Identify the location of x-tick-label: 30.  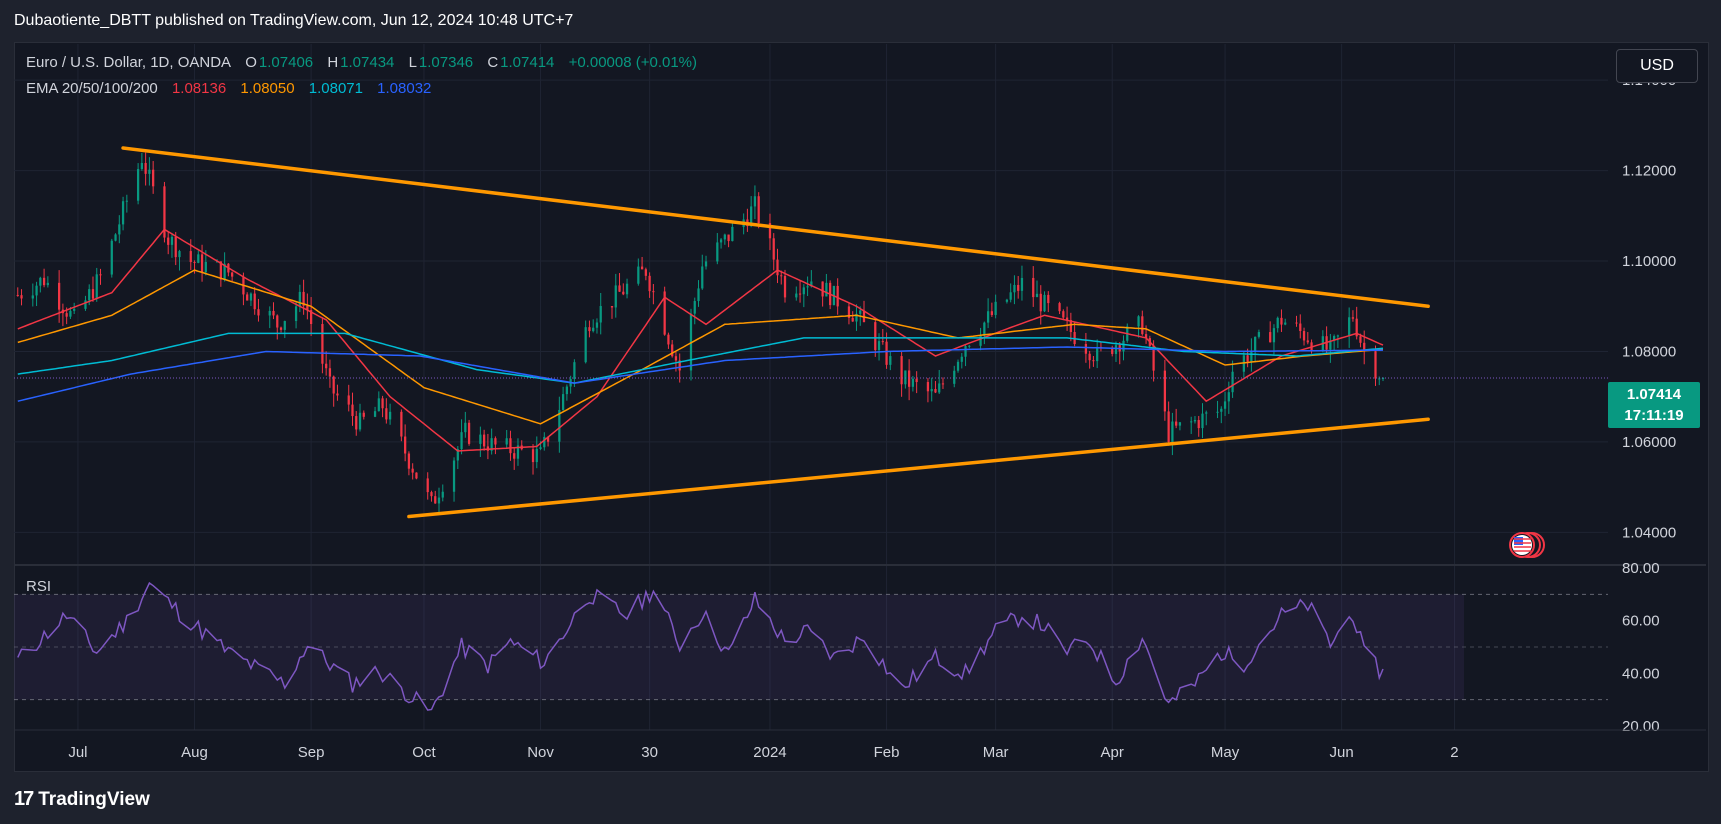
(649, 752).